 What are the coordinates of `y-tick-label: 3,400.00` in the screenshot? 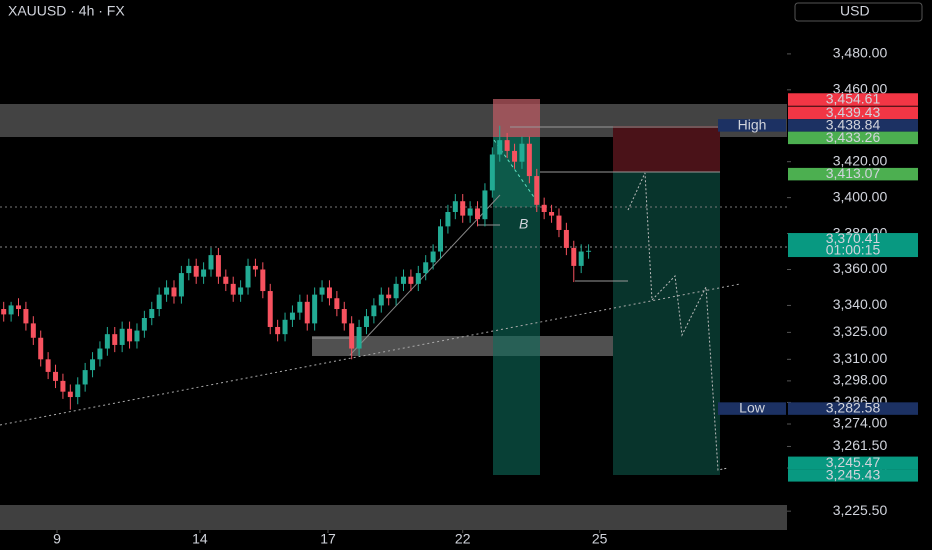 It's located at (860, 196).